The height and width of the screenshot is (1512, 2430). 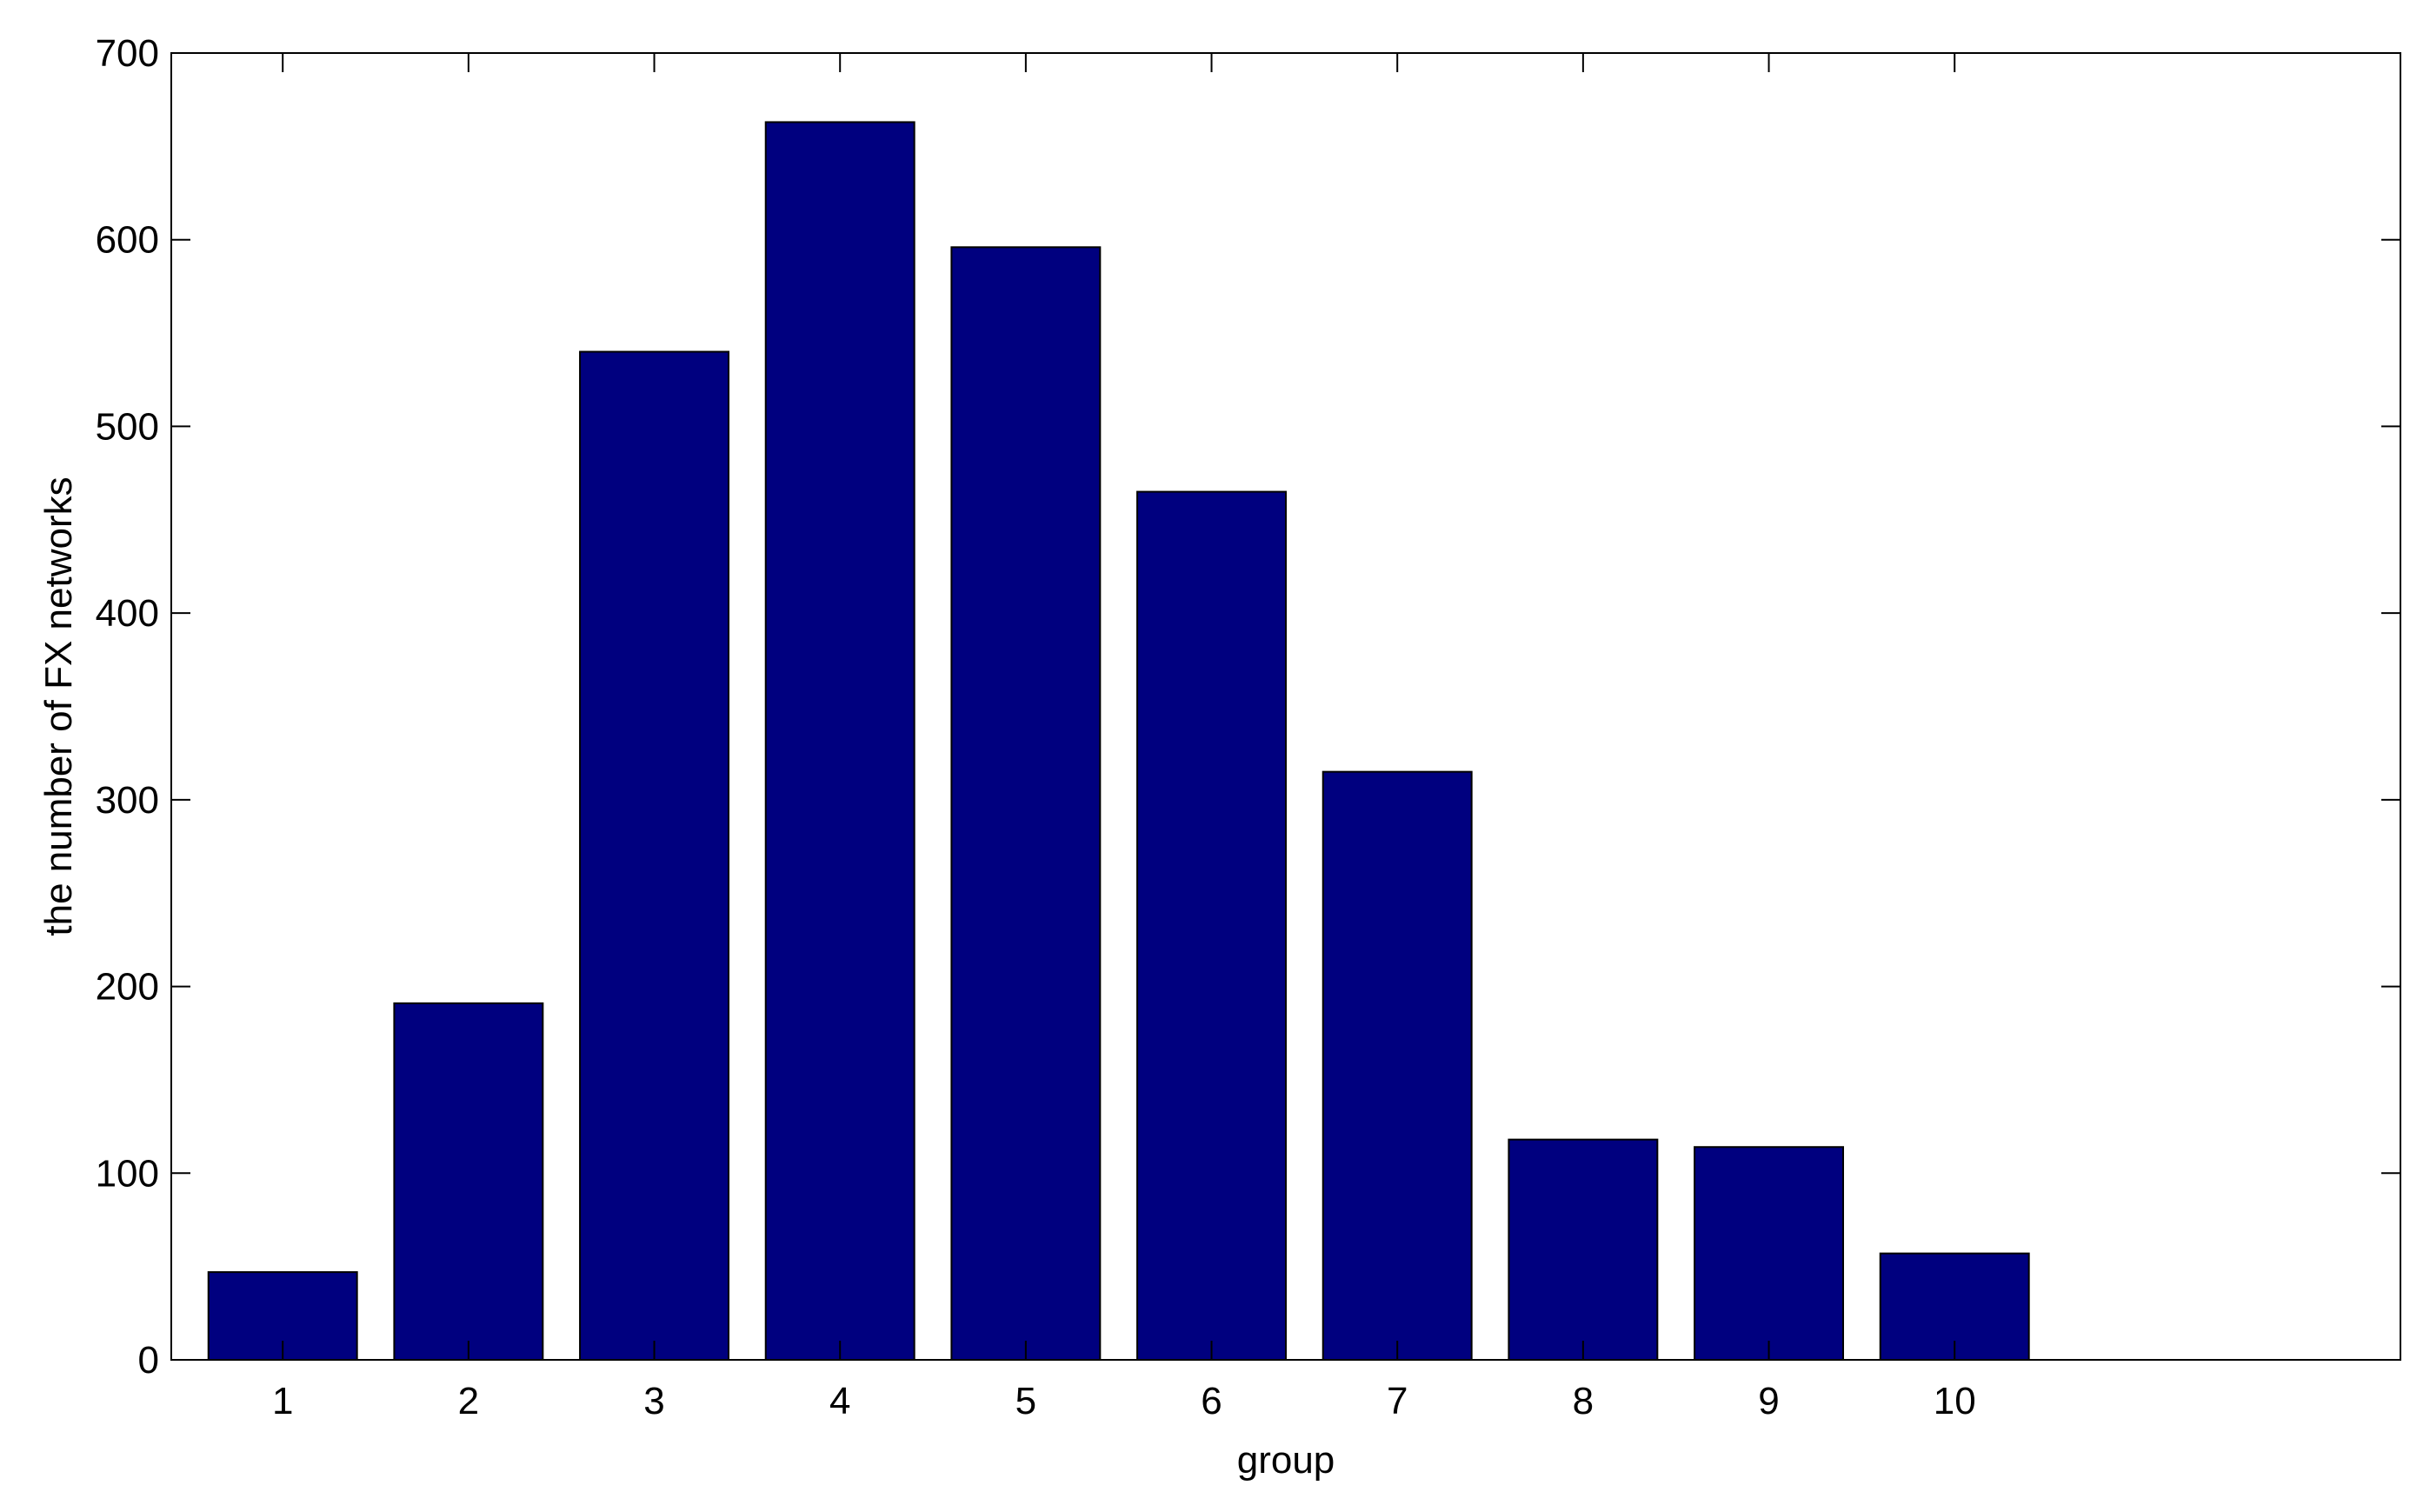 What do you see at coordinates (1955, 1401) in the screenshot?
I see `x-tick-label-10: 10` at bounding box center [1955, 1401].